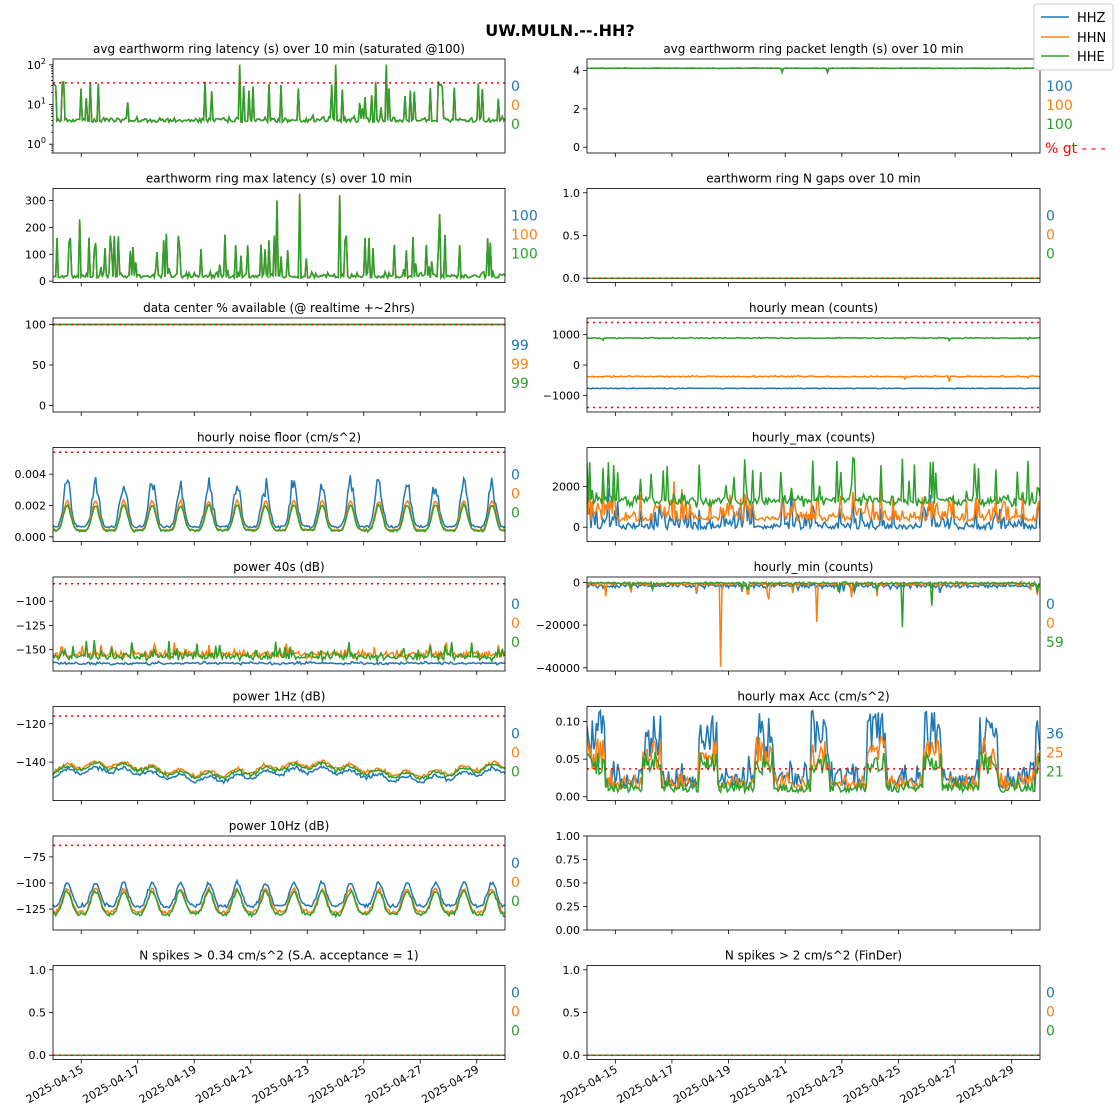 This screenshot has width=1120, height=1120. Describe the element at coordinates (559, 30) in the screenshot. I see `figure-title: UW.MULN.--.HH?` at that location.